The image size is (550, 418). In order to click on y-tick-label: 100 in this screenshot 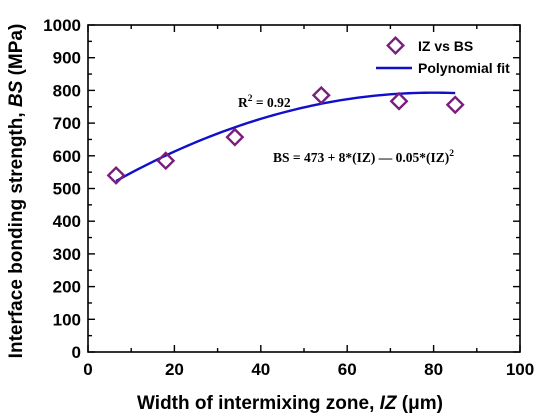, I will do `click(67, 319)`.